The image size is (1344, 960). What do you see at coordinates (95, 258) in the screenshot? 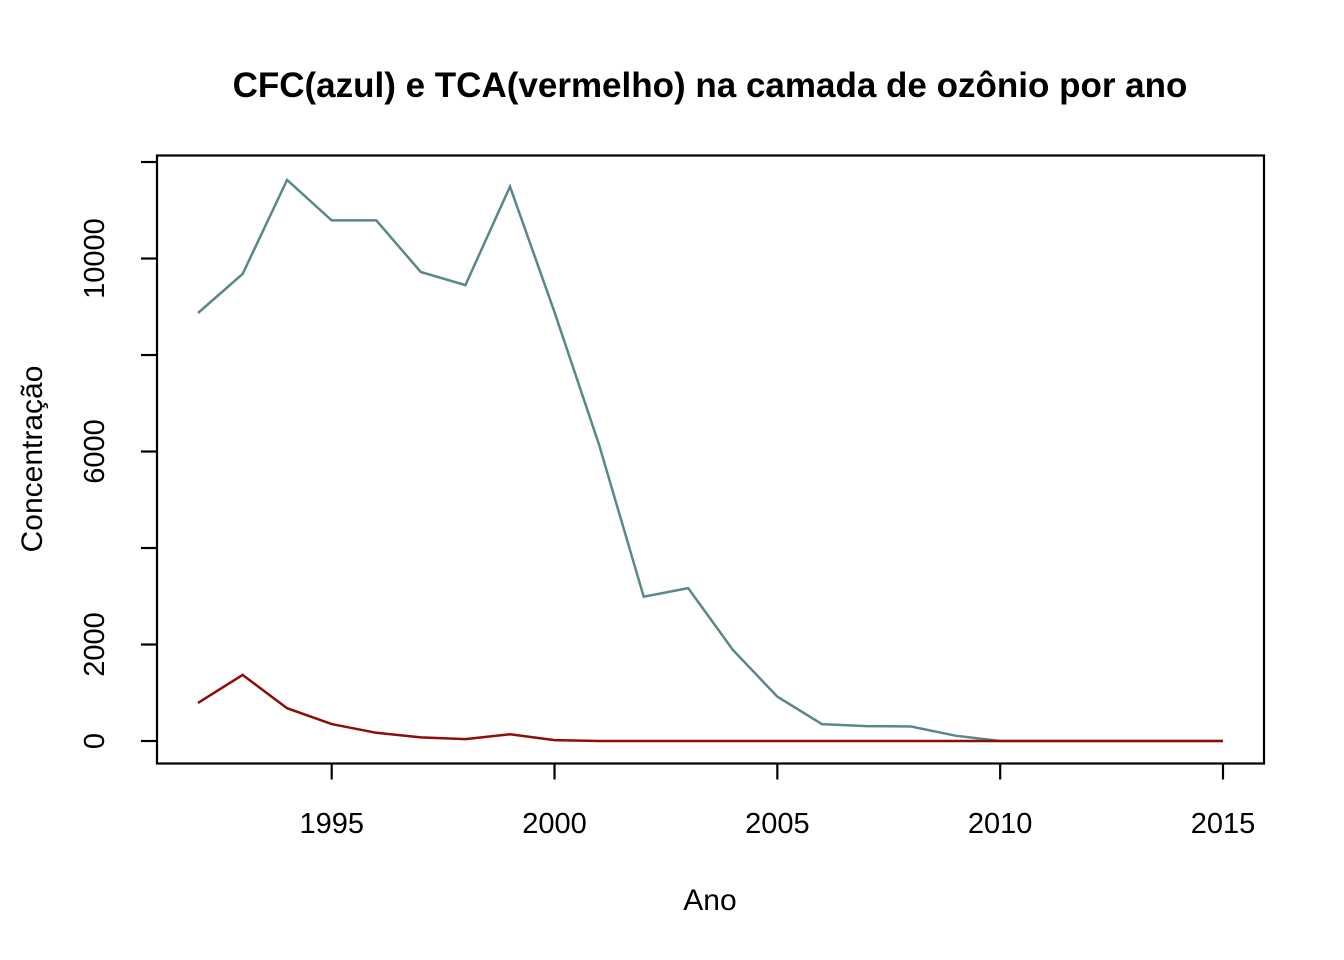
I see `y-tick-label: 10000` at bounding box center [95, 258].